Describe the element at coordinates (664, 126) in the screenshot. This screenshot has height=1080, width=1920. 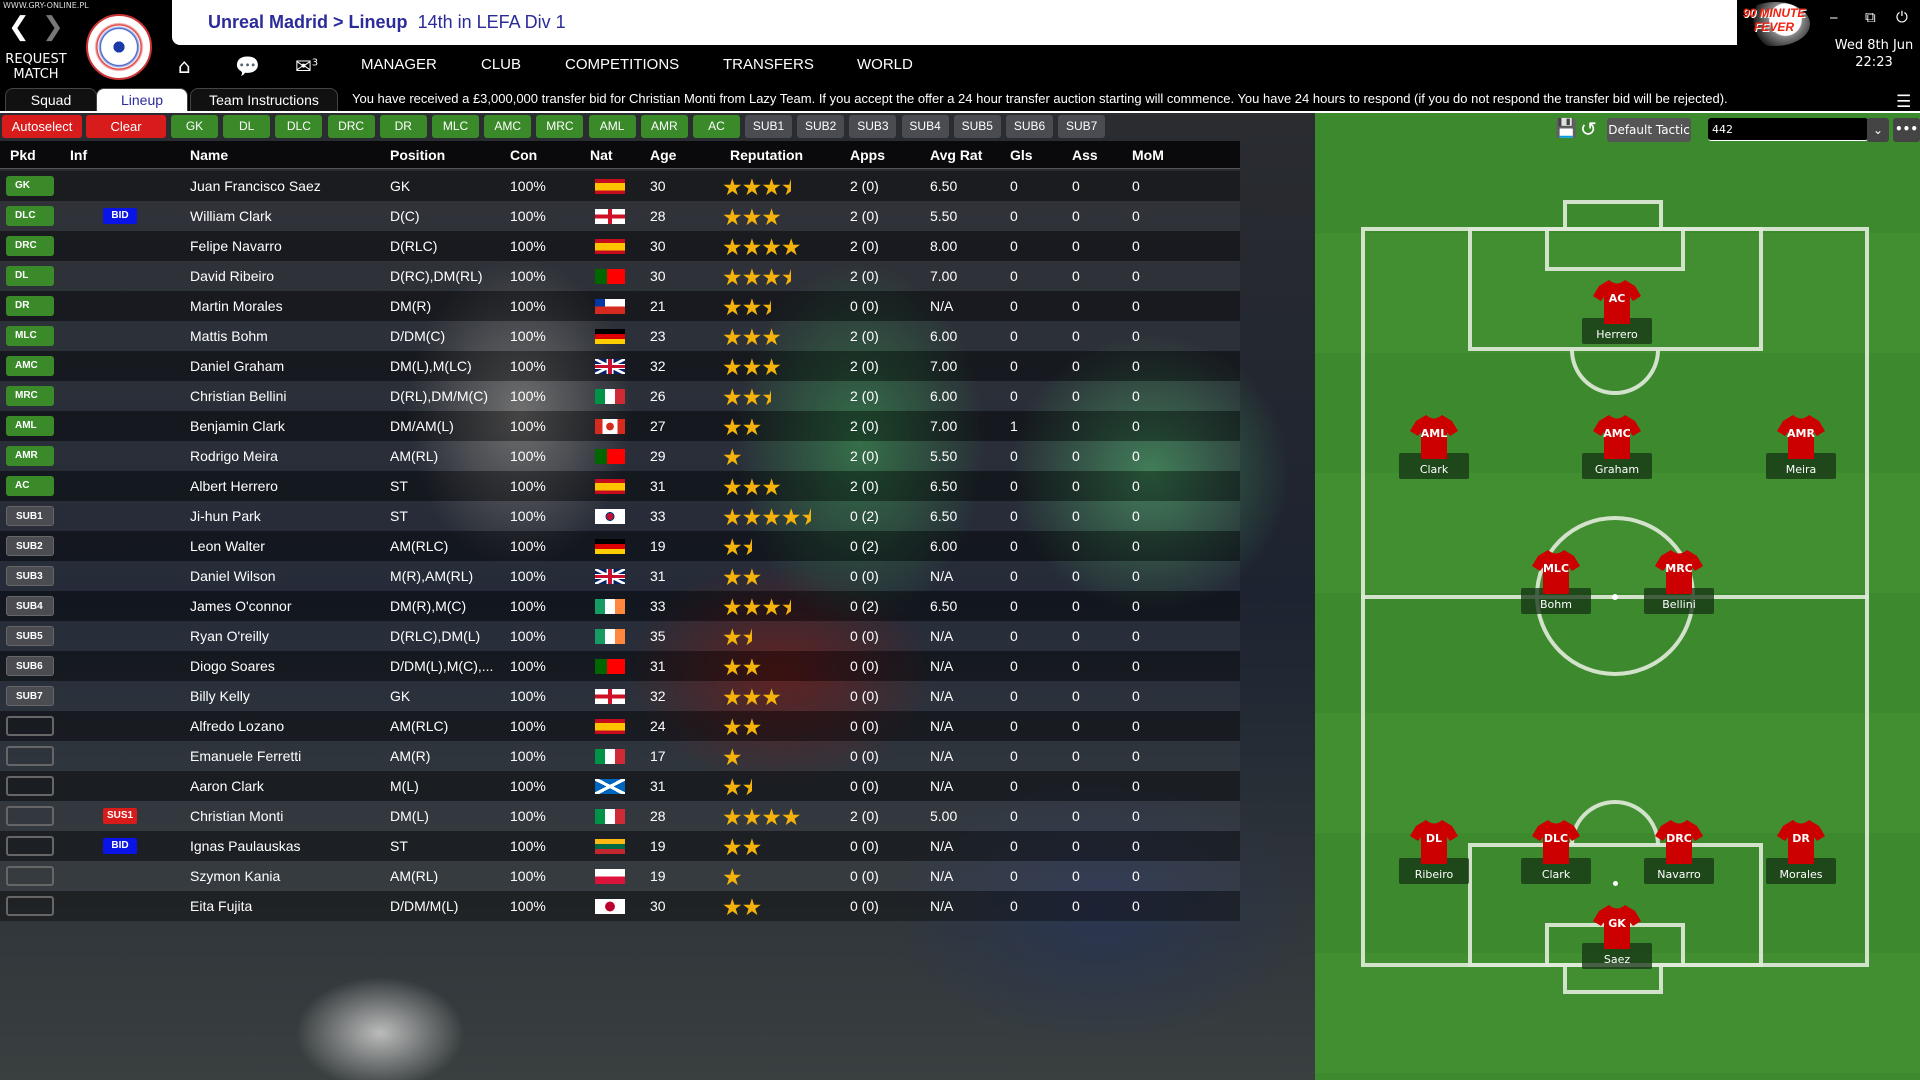
I see `position-button-amr: AMR` at that location.